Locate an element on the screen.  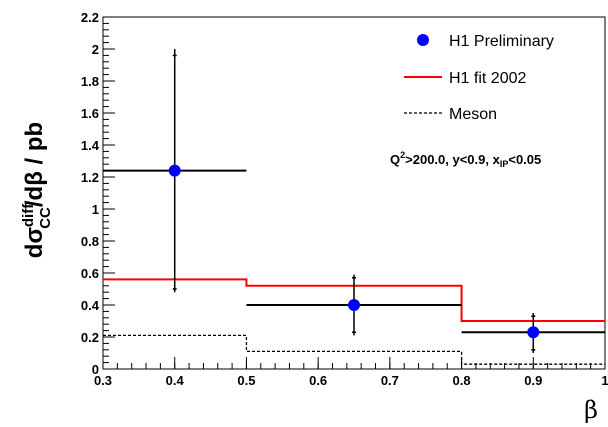
series-meson-line is located at coordinates (354, 349).